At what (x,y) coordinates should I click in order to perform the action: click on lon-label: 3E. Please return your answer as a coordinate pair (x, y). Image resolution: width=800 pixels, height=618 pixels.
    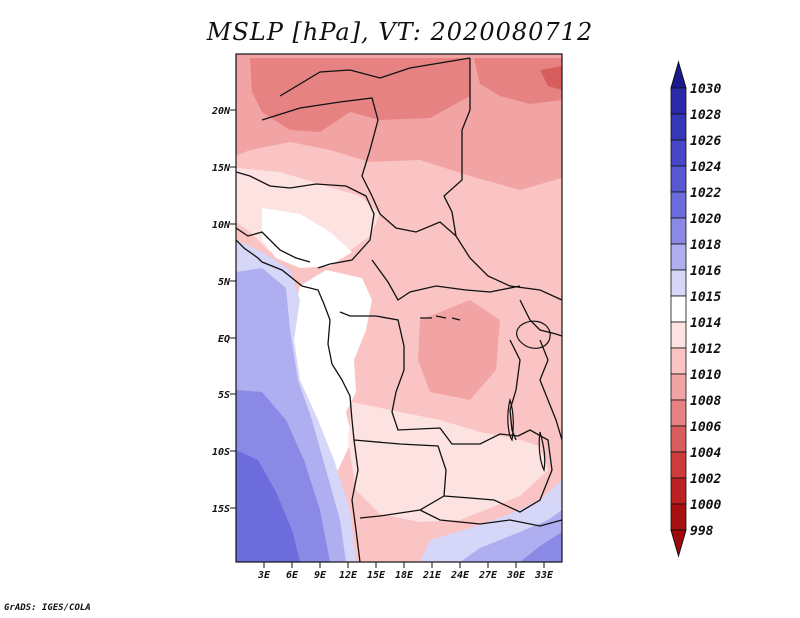
    Looking at the image, I should click on (264, 575).